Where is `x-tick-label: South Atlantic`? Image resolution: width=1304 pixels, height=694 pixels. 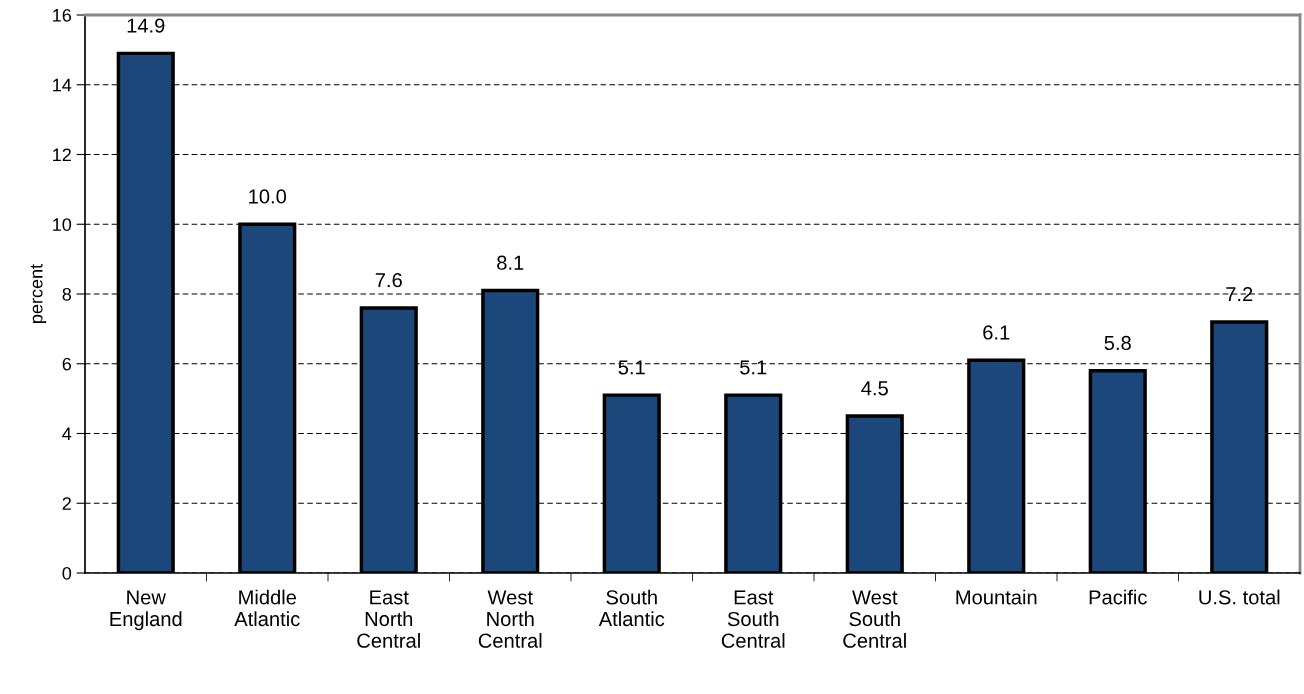
x-tick-label: South Atlantic is located at coordinates (631, 608).